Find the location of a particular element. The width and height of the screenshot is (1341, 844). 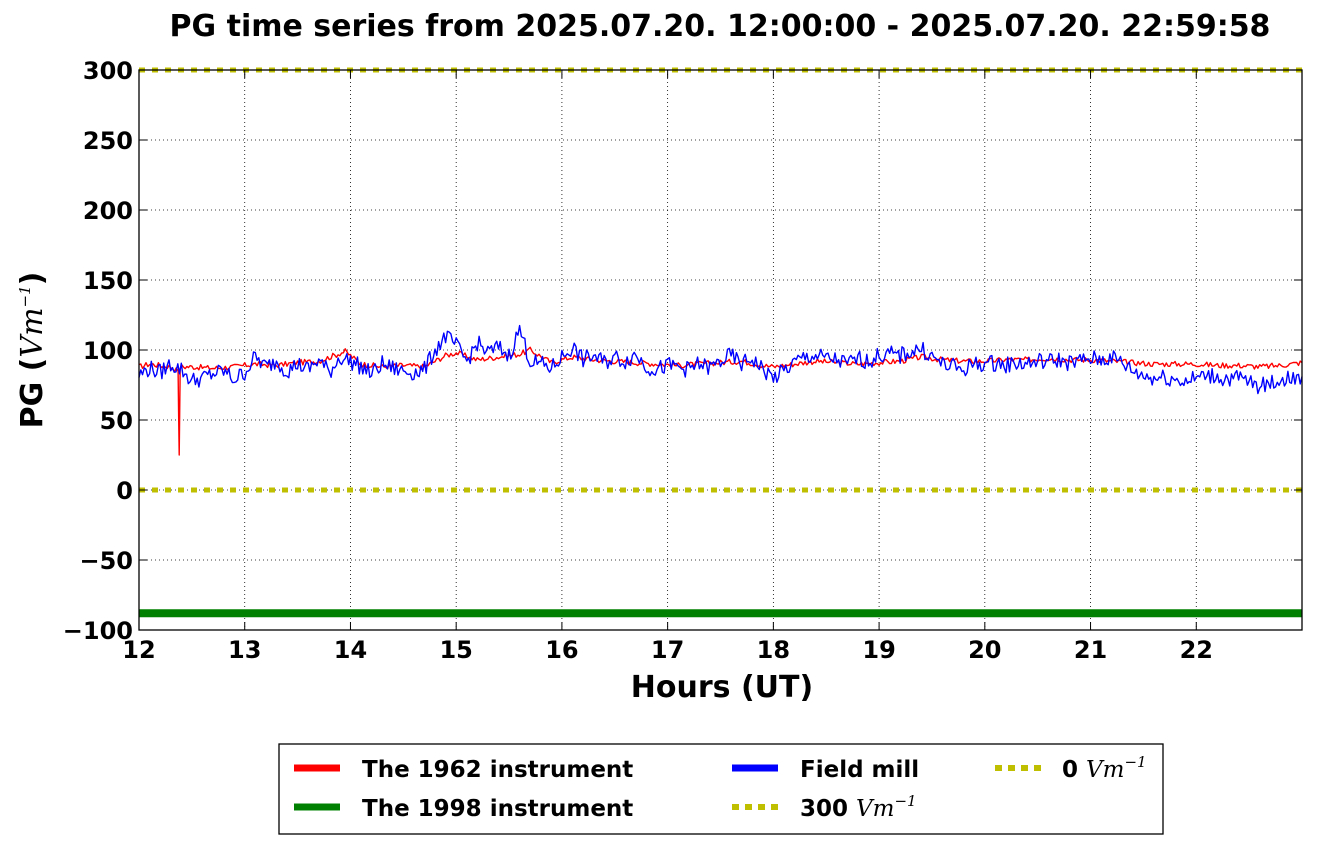

legend-label-300: 300 Vm−1 is located at coordinates (858, 807).